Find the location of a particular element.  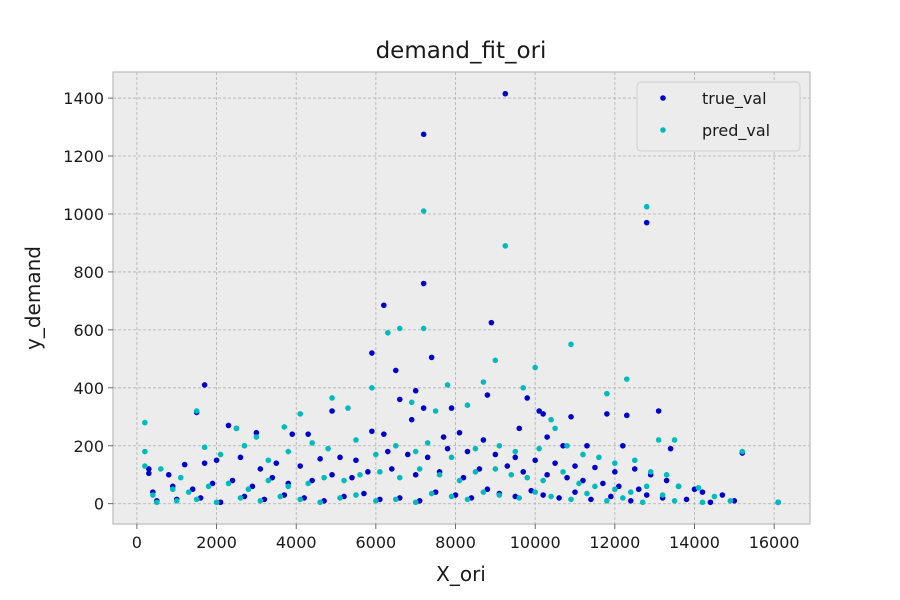

x-ticks: 0 2000 4000 6000 8000 10000 12000 14000 16000 is located at coordinates (466, 538).